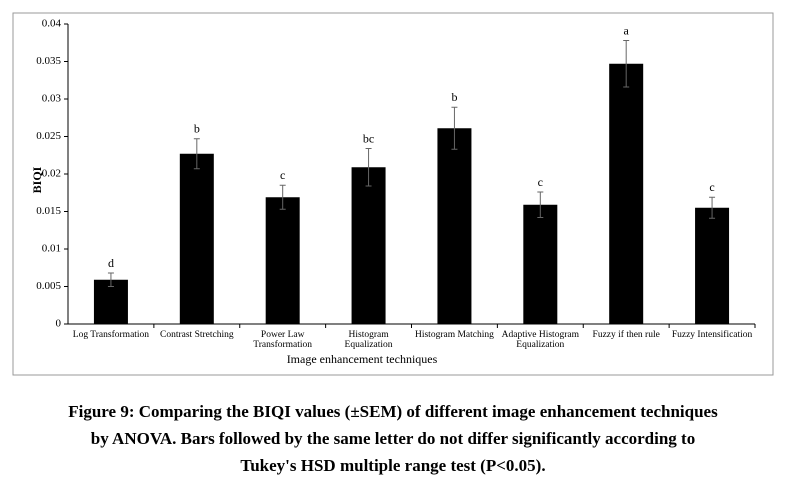  I want to click on y-tick-label: 0.035, so click(48, 61).